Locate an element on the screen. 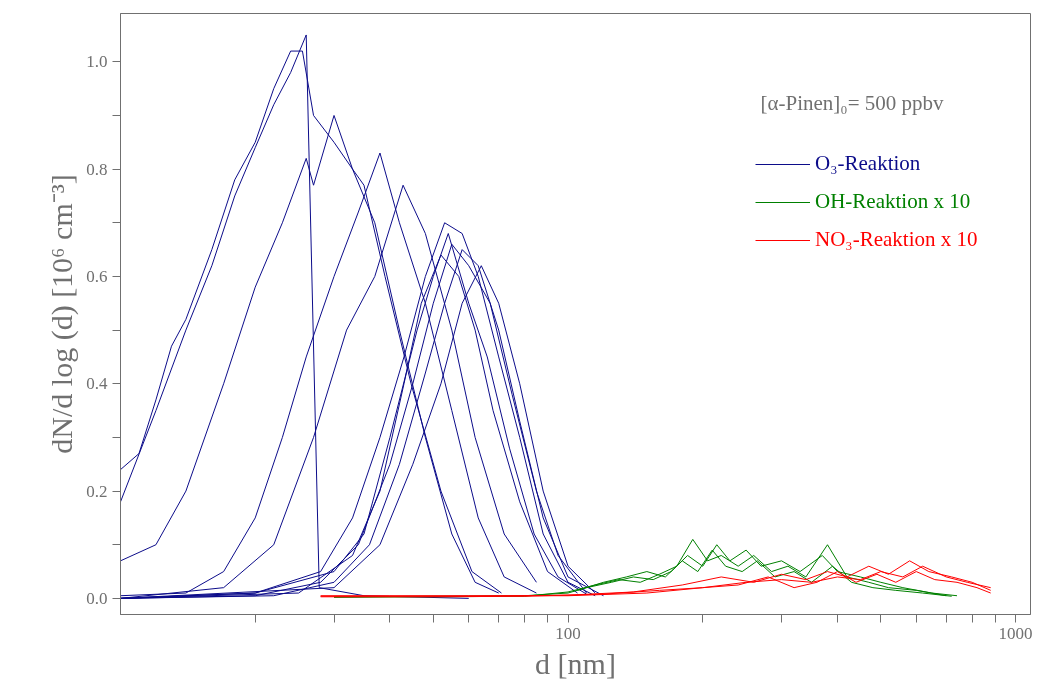  y-tick-label: 0.4 is located at coordinates (97, 384).